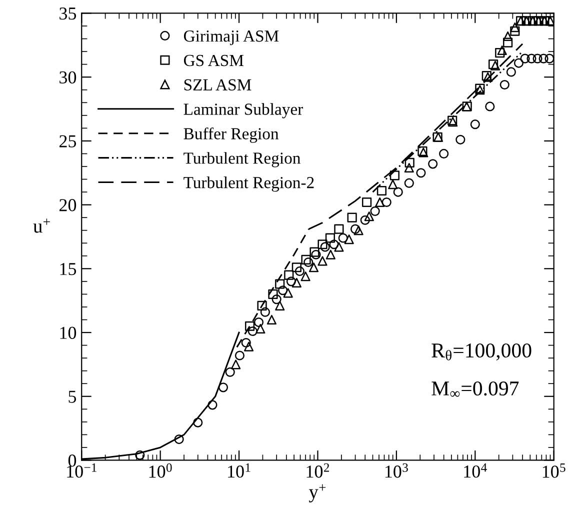  What do you see at coordinates (242, 160) in the screenshot?
I see `legend-label: Turbulent Region` at bounding box center [242, 160].